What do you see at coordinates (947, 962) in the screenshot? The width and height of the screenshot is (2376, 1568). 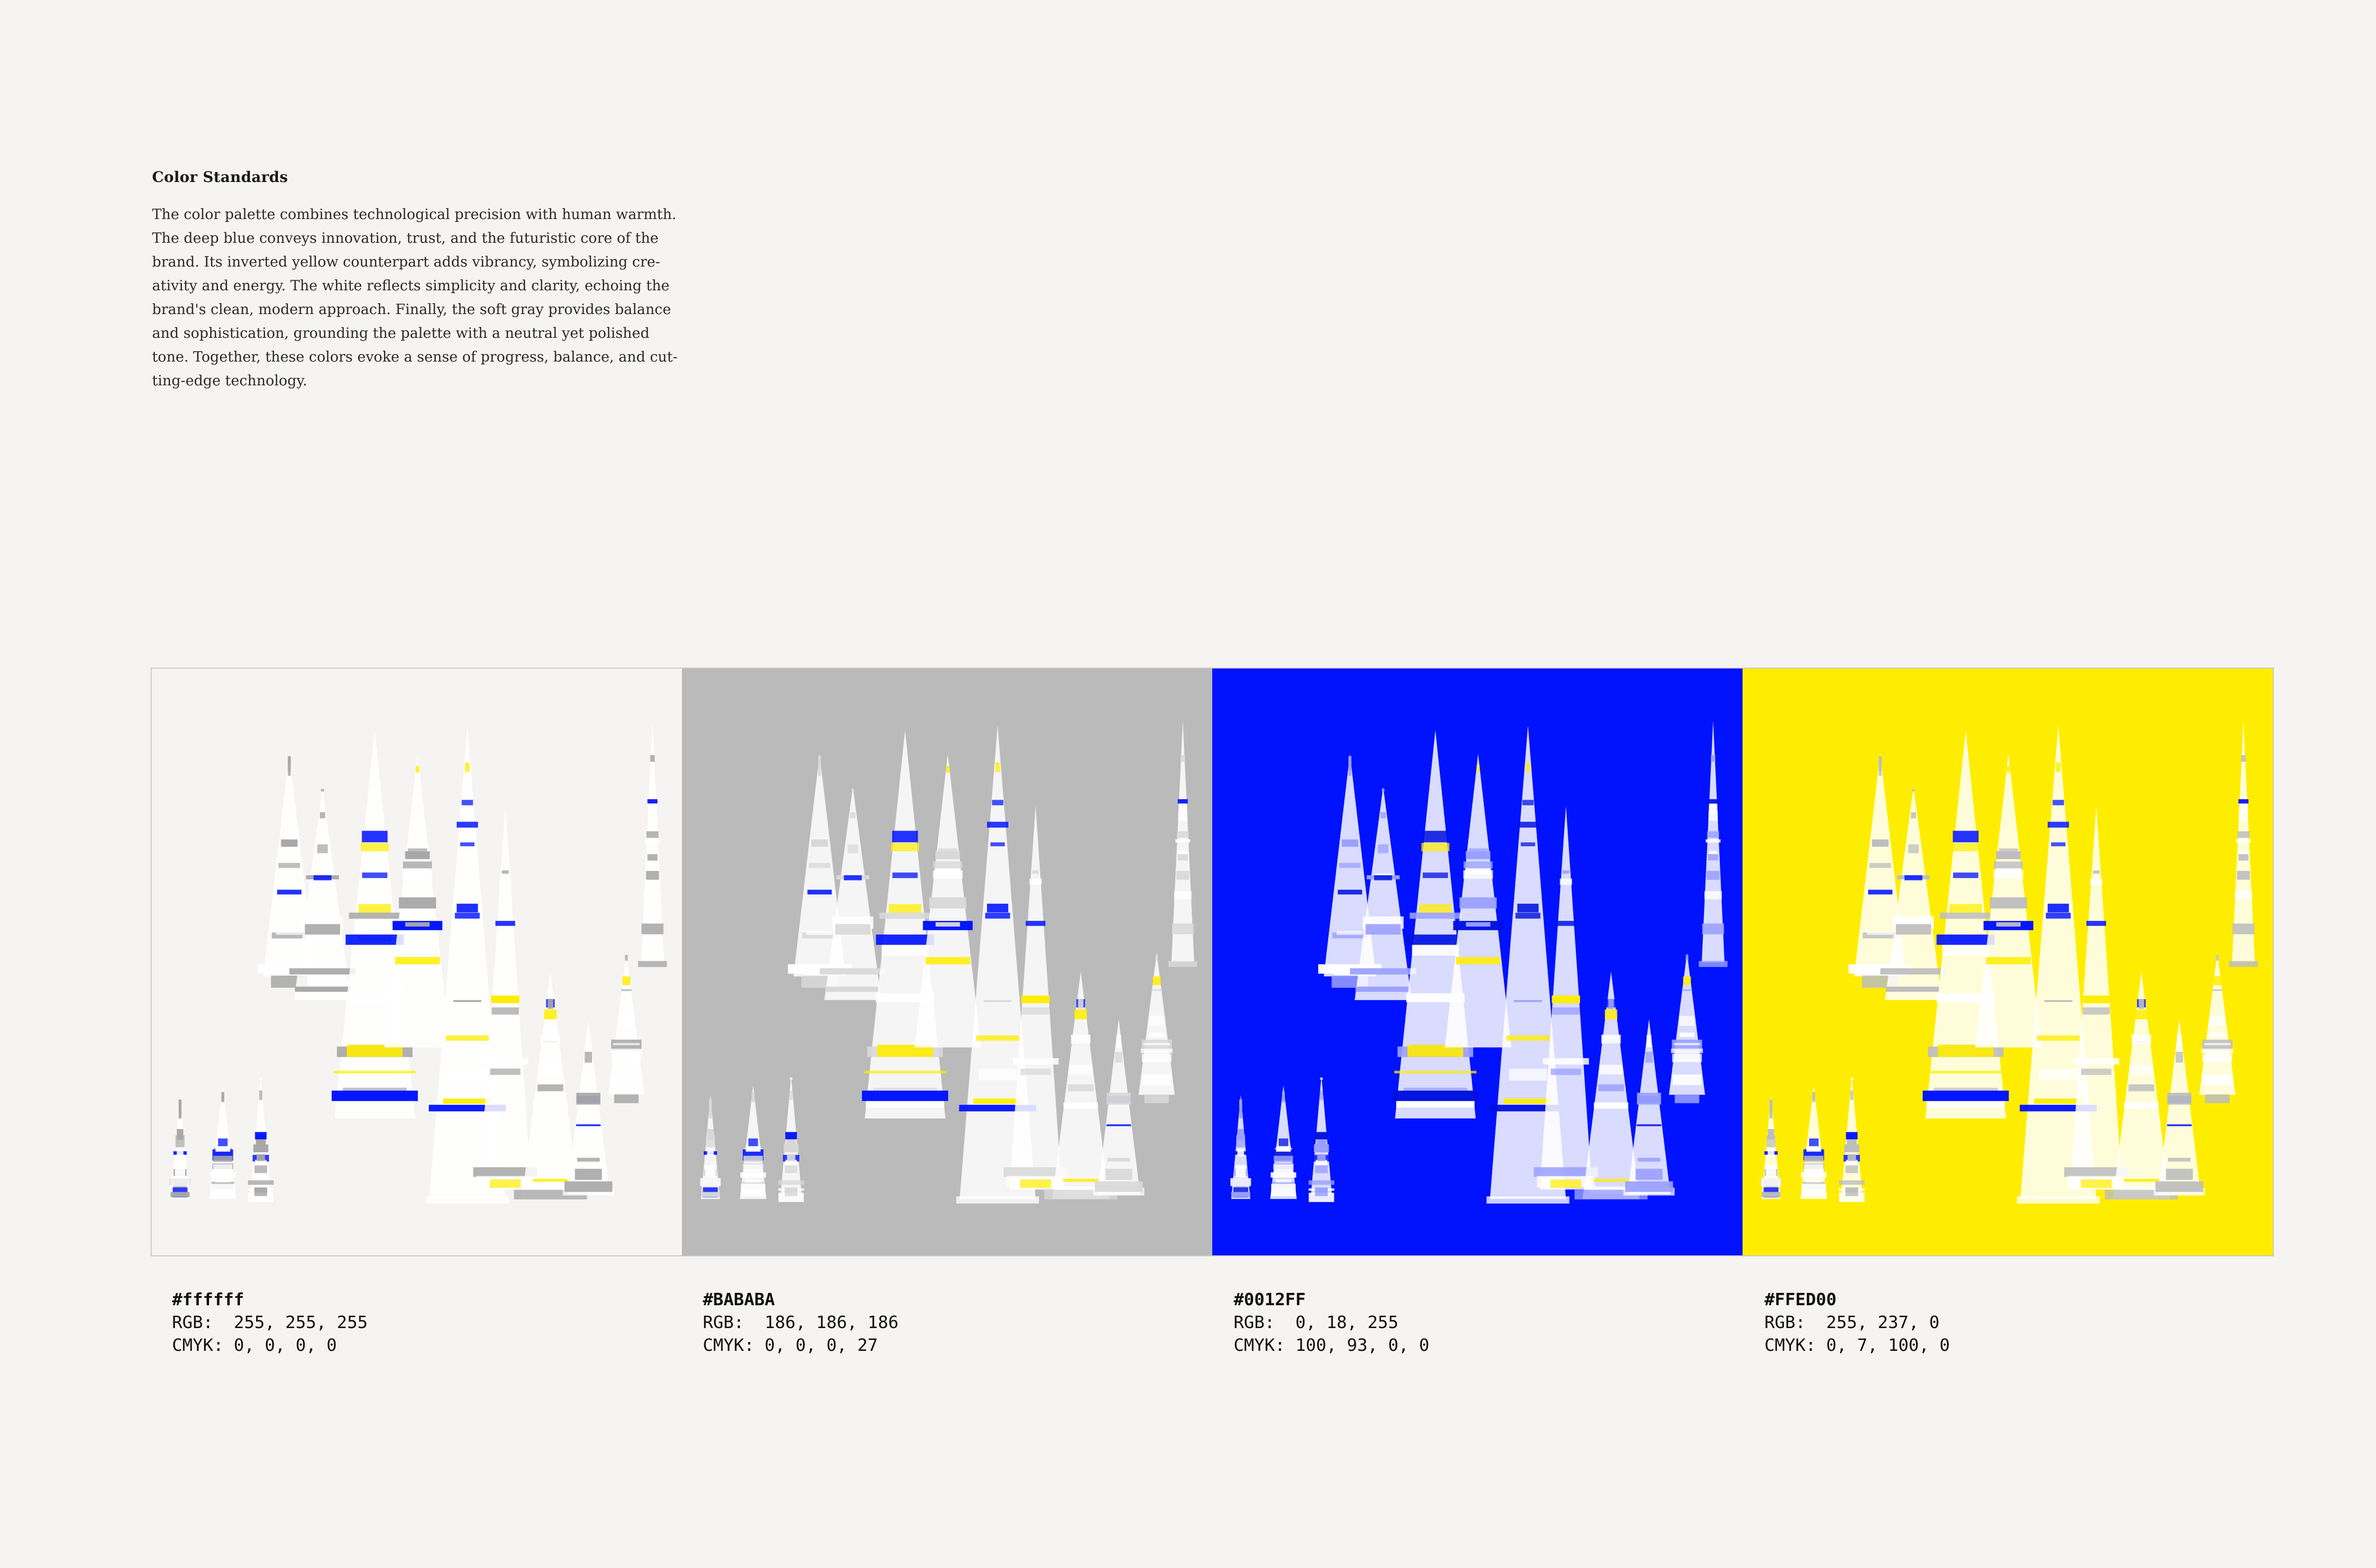 I see `swatch-gray` at bounding box center [947, 962].